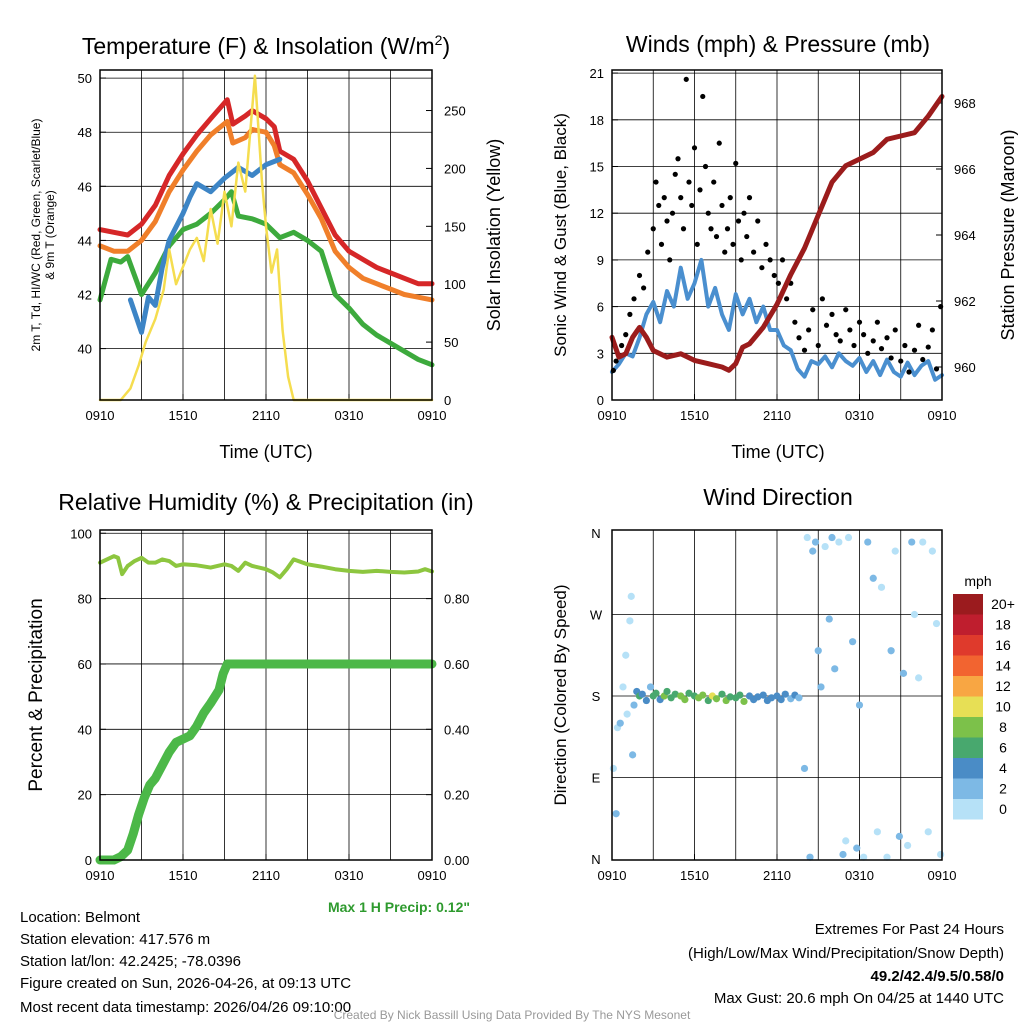 Image resolution: width=1024 pixels, height=1024 pixels. What do you see at coordinates (777, 233) in the screenshot?
I see `series-pressure` at bounding box center [777, 233].